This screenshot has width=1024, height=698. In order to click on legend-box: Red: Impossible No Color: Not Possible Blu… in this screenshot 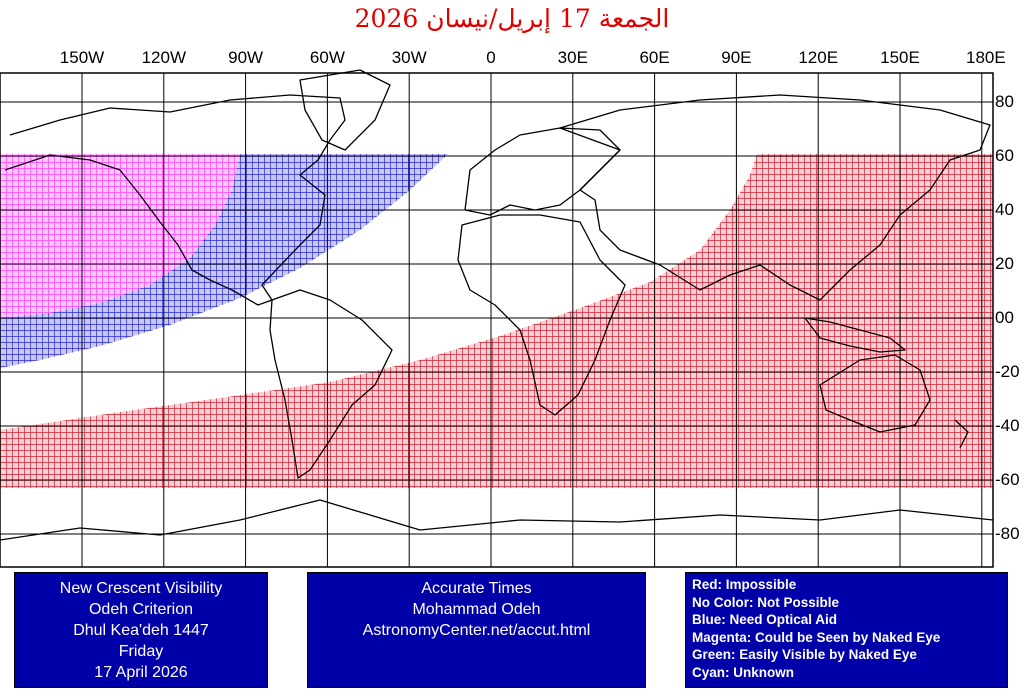, I will do `click(846, 630)`.